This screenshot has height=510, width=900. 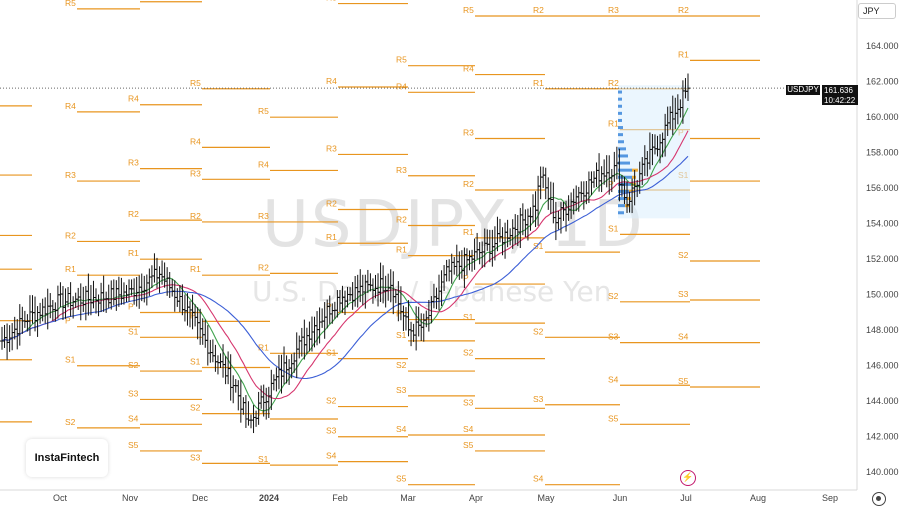 I want to click on x-tick-label: 2024, so click(x=269, y=498).